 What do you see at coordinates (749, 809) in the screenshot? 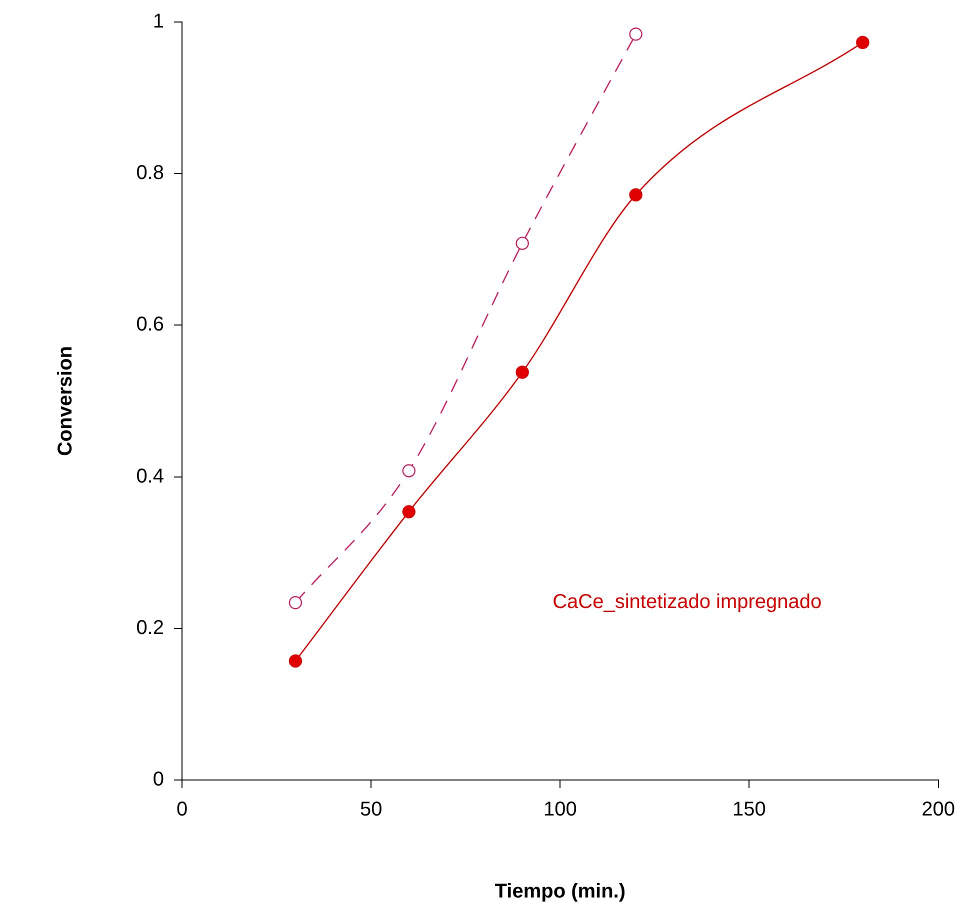
I see `x-tick-label: 150` at bounding box center [749, 809].